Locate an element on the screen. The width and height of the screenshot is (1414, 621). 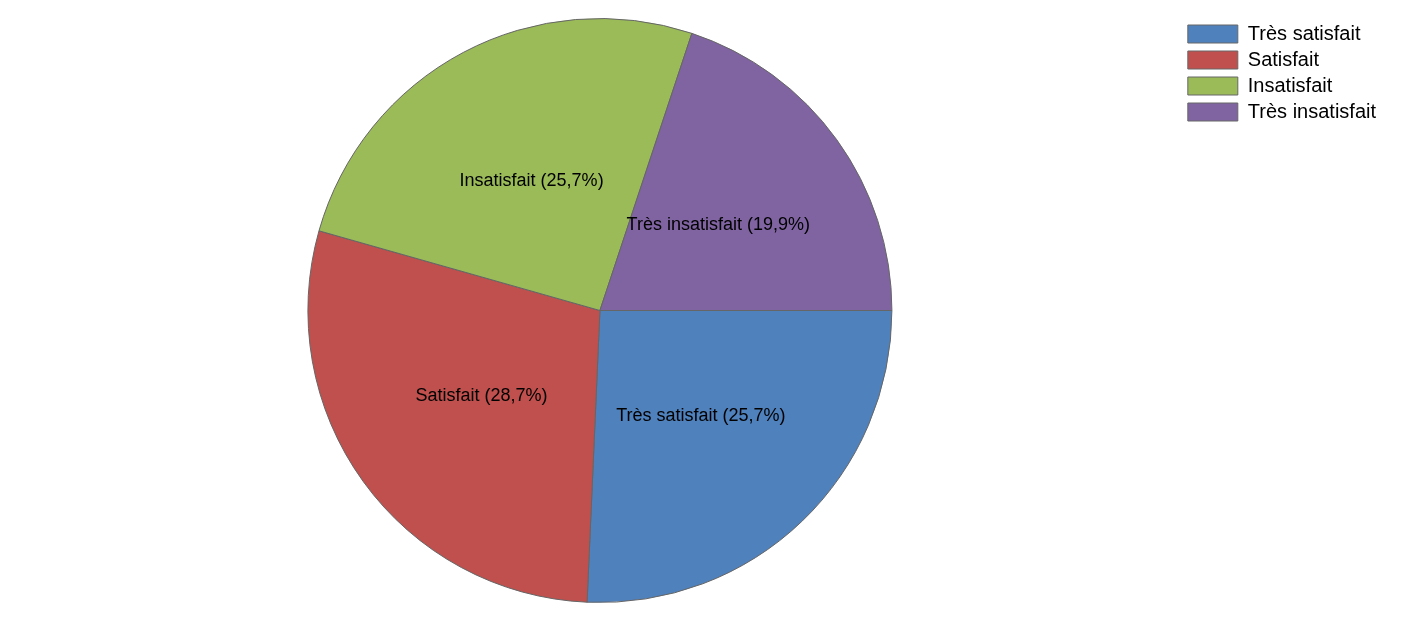
legend-label: Très satisfait is located at coordinates (1304, 32).